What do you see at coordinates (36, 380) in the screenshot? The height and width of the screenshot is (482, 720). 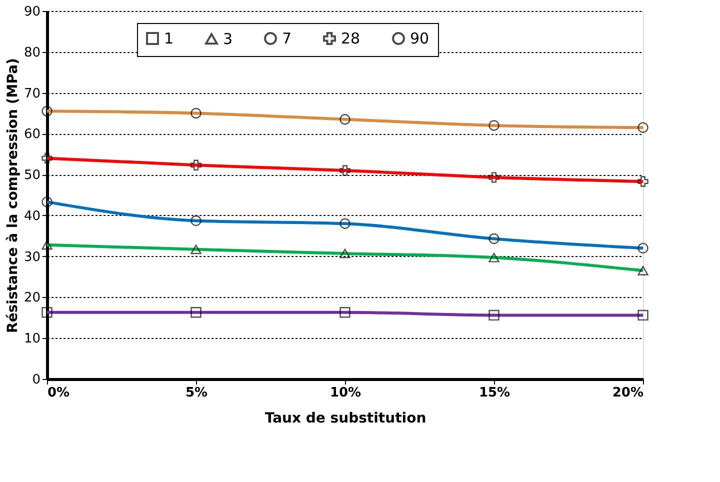 I see `y-tick-label: 0` at bounding box center [36, 380].